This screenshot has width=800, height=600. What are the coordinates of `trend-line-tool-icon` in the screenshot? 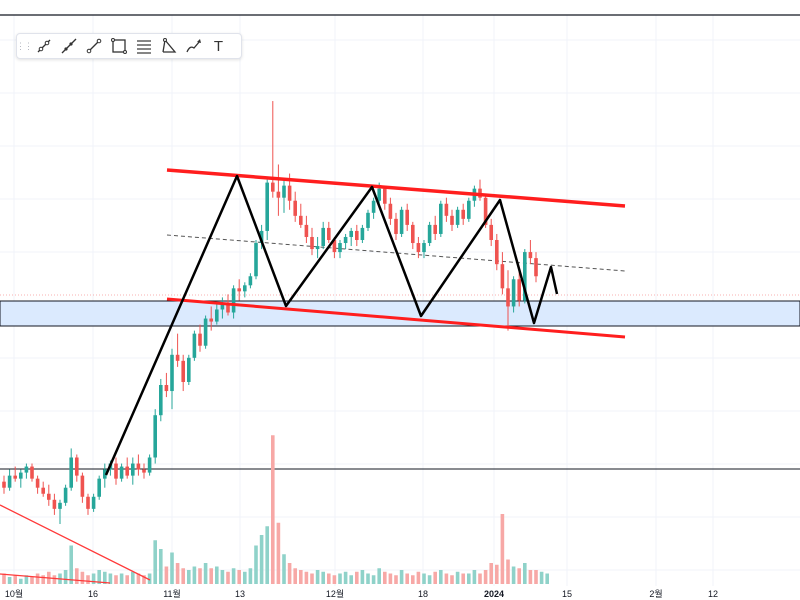 It's located at (43, 46).